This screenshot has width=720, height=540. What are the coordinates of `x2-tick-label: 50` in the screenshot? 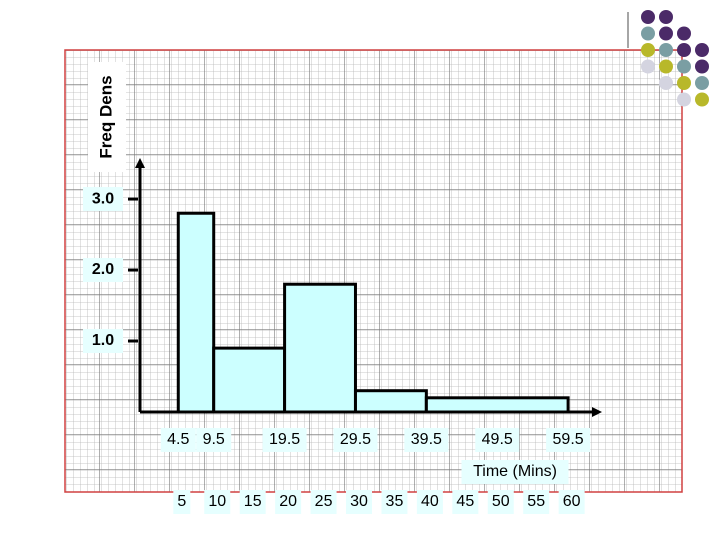 It's located at (501, 501).